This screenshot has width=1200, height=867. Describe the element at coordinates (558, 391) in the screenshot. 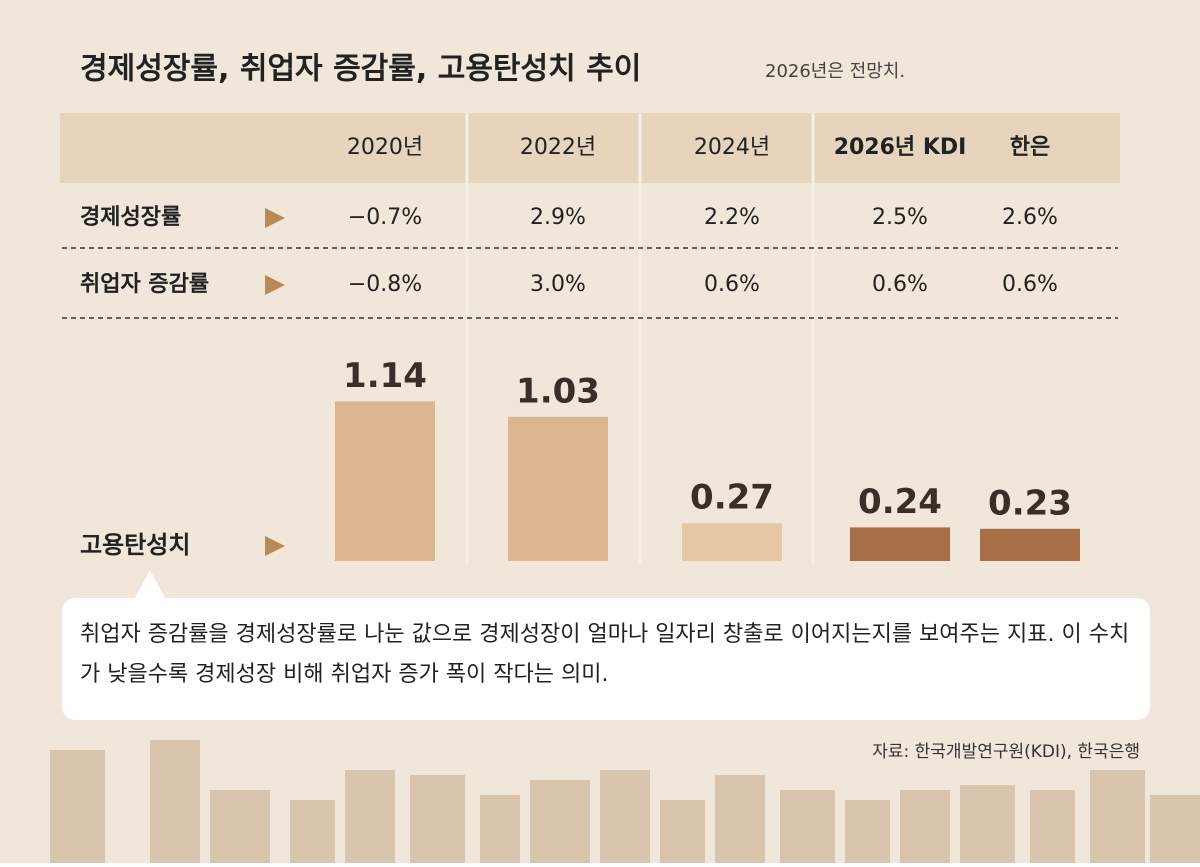

I see `value-label: 1.03` at that location.